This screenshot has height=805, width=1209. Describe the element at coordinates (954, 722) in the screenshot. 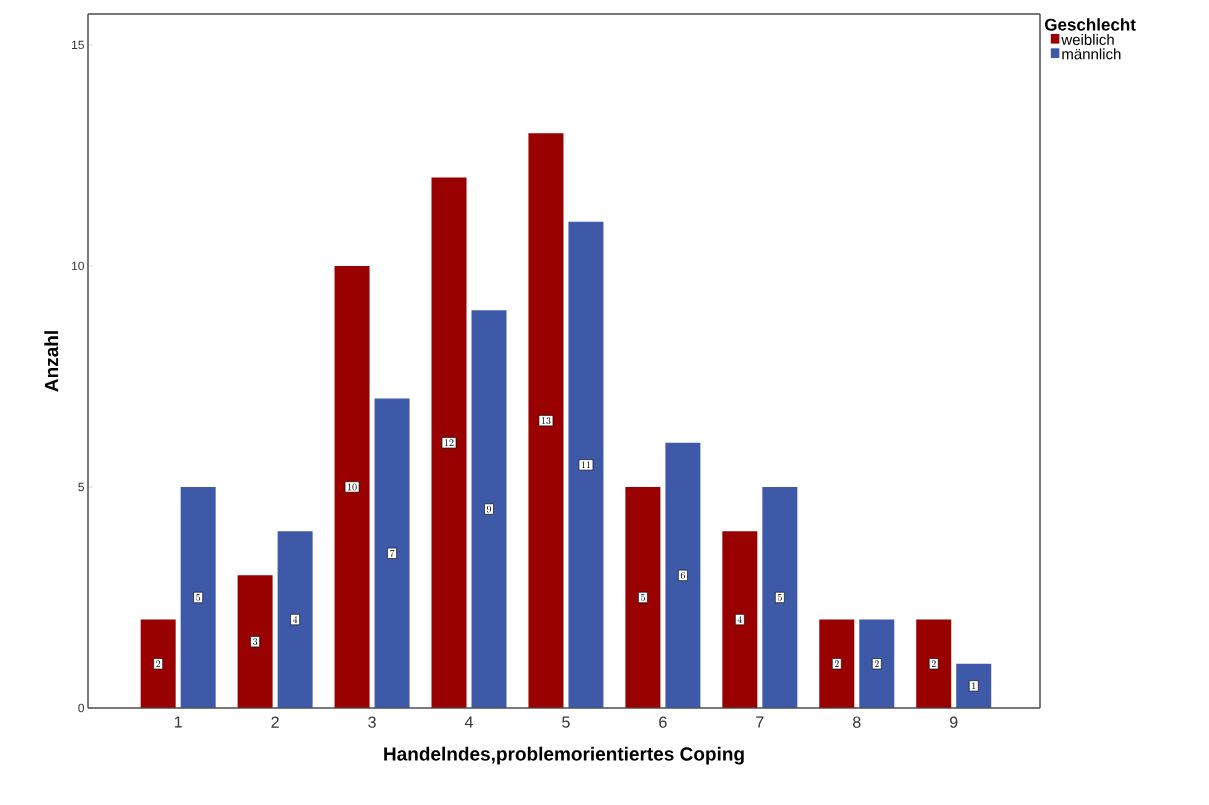

I see `x-tick-label: 9` at that location.